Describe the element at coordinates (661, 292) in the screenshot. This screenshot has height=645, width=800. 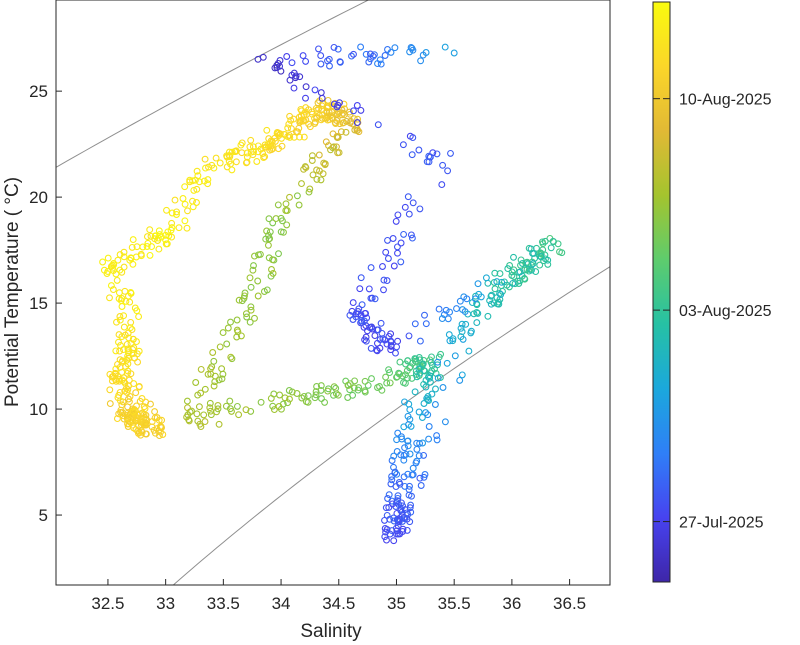
I see `colorbar` at that location.